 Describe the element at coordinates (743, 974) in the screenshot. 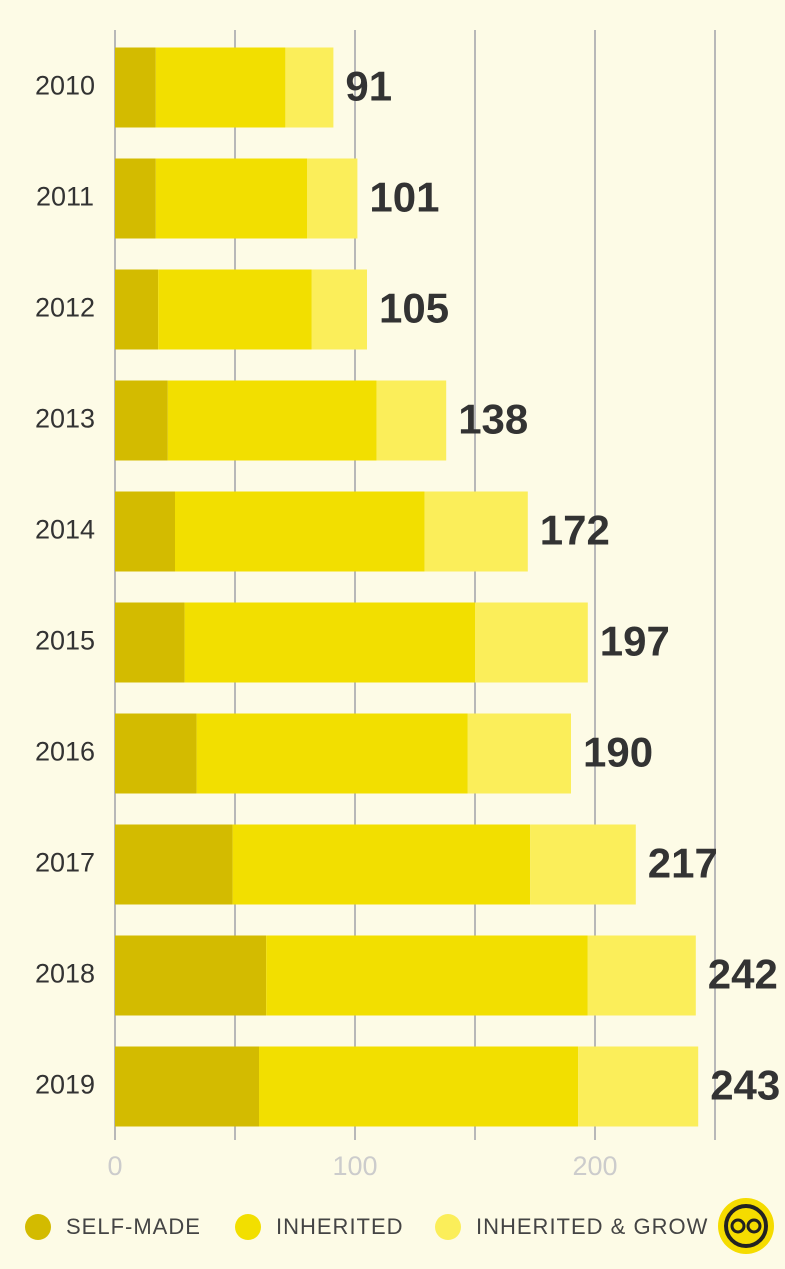

I see `total-label: 242` at that location.